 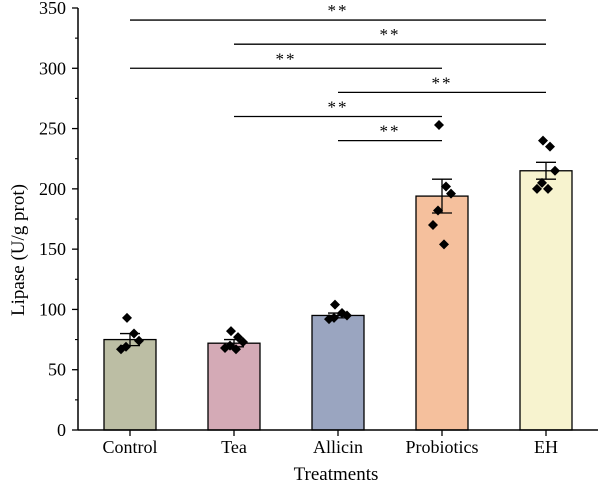 I want to click on y-axis-title: Lipase (U/g prot), so click(x=18, y=250).